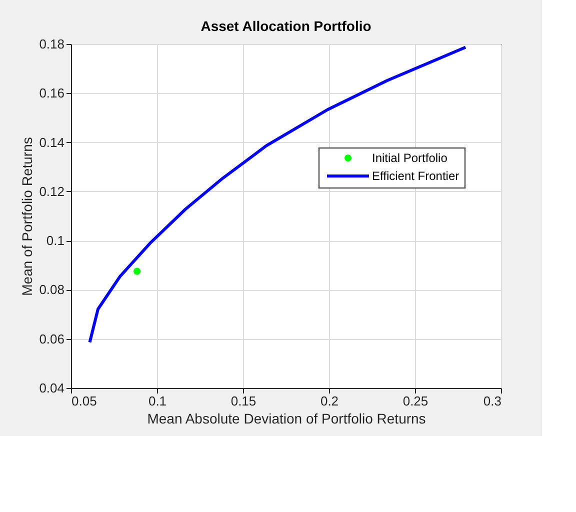 This screenshot has width=576, height=512. What do you see at coordinates (51, 142) in the screenshot?
I see `y-tick-label: 0.14` at bounding box center [51, 142].